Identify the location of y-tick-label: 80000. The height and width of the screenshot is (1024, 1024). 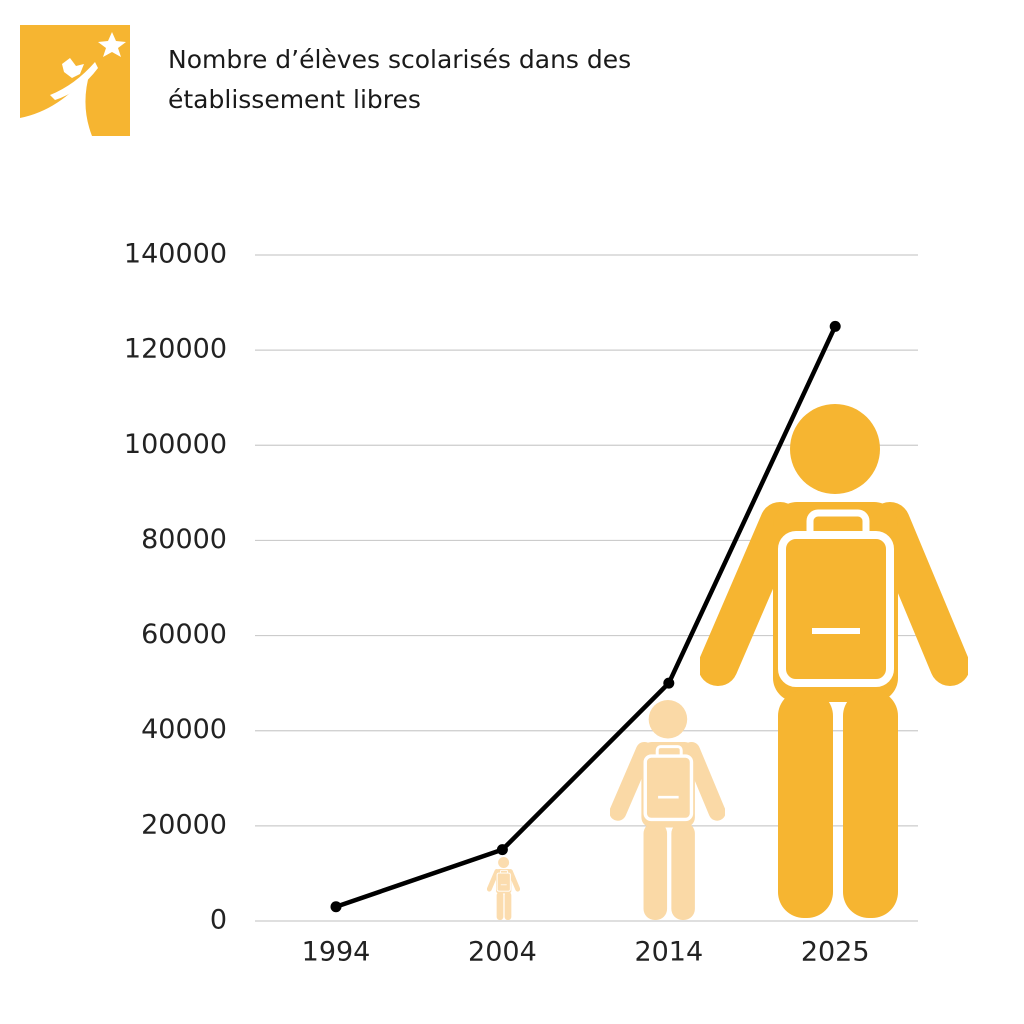
(184, 539).